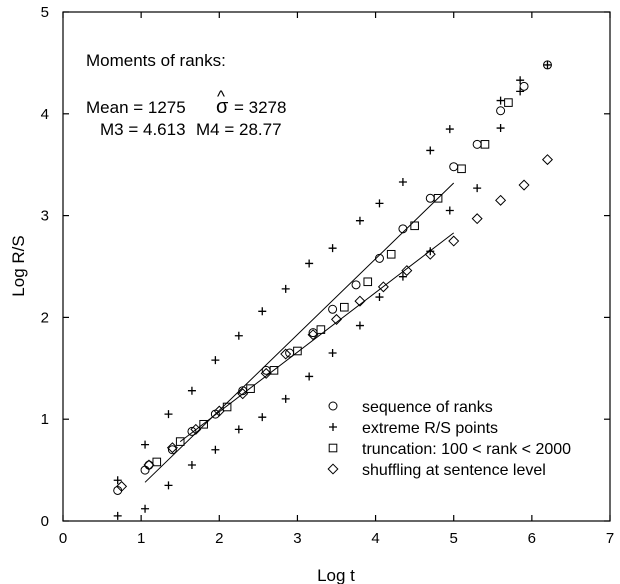  What do you see at coordinates (430, 428) in the screenshot?
I see `legend-label: extreme R/S points` at bounding box center [430, 428].